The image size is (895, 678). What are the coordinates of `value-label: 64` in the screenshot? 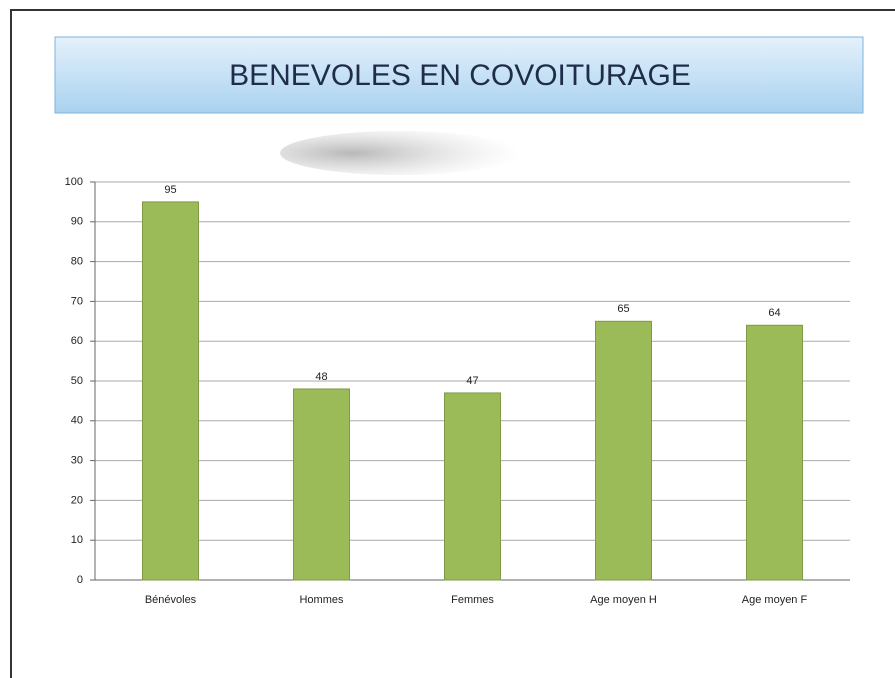 It's located at (774, 313).